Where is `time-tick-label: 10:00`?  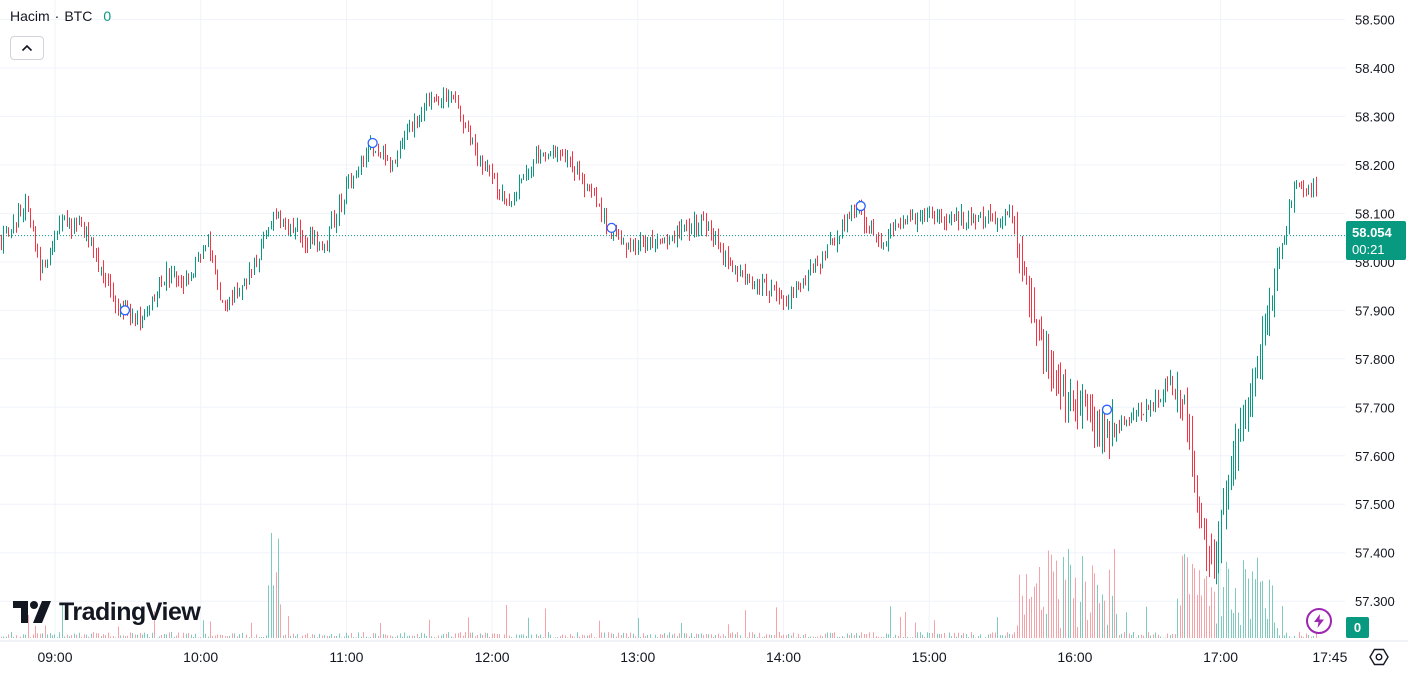
time-tick-label: 10:00 is located at coordinates (200, 657).